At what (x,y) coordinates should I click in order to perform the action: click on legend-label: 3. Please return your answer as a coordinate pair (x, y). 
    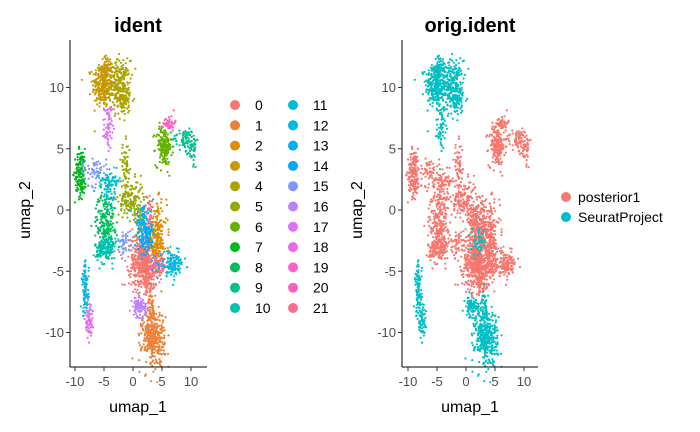
    Looking at the image, I should click on (259, 166).